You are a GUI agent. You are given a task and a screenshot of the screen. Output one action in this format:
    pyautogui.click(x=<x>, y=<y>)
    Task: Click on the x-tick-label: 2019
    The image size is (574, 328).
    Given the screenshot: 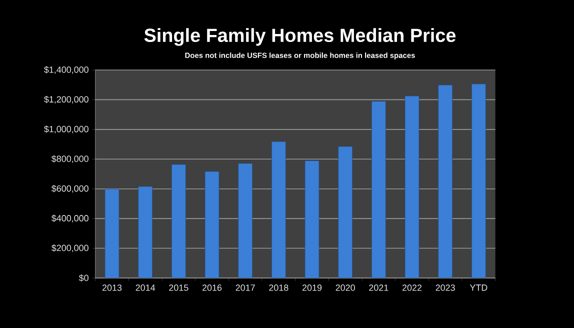 What is the action you would take?
    pyautogui.click(x=312, y=287)
    